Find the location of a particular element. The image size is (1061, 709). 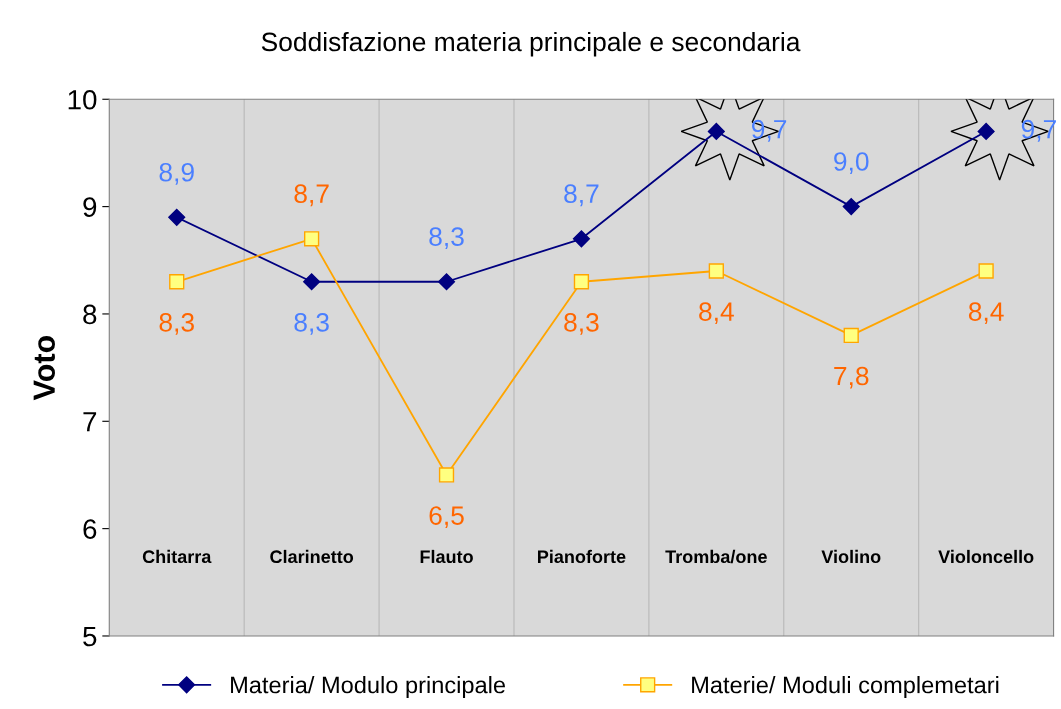

x-tick-label: Flauto is located at coordinates (446, 556).